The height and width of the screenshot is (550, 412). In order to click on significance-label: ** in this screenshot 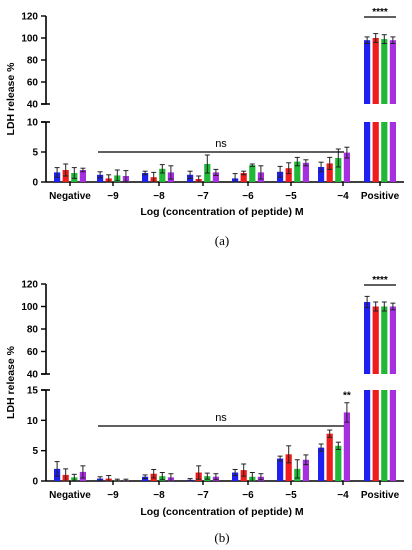, I will do `click(347, 396)`.